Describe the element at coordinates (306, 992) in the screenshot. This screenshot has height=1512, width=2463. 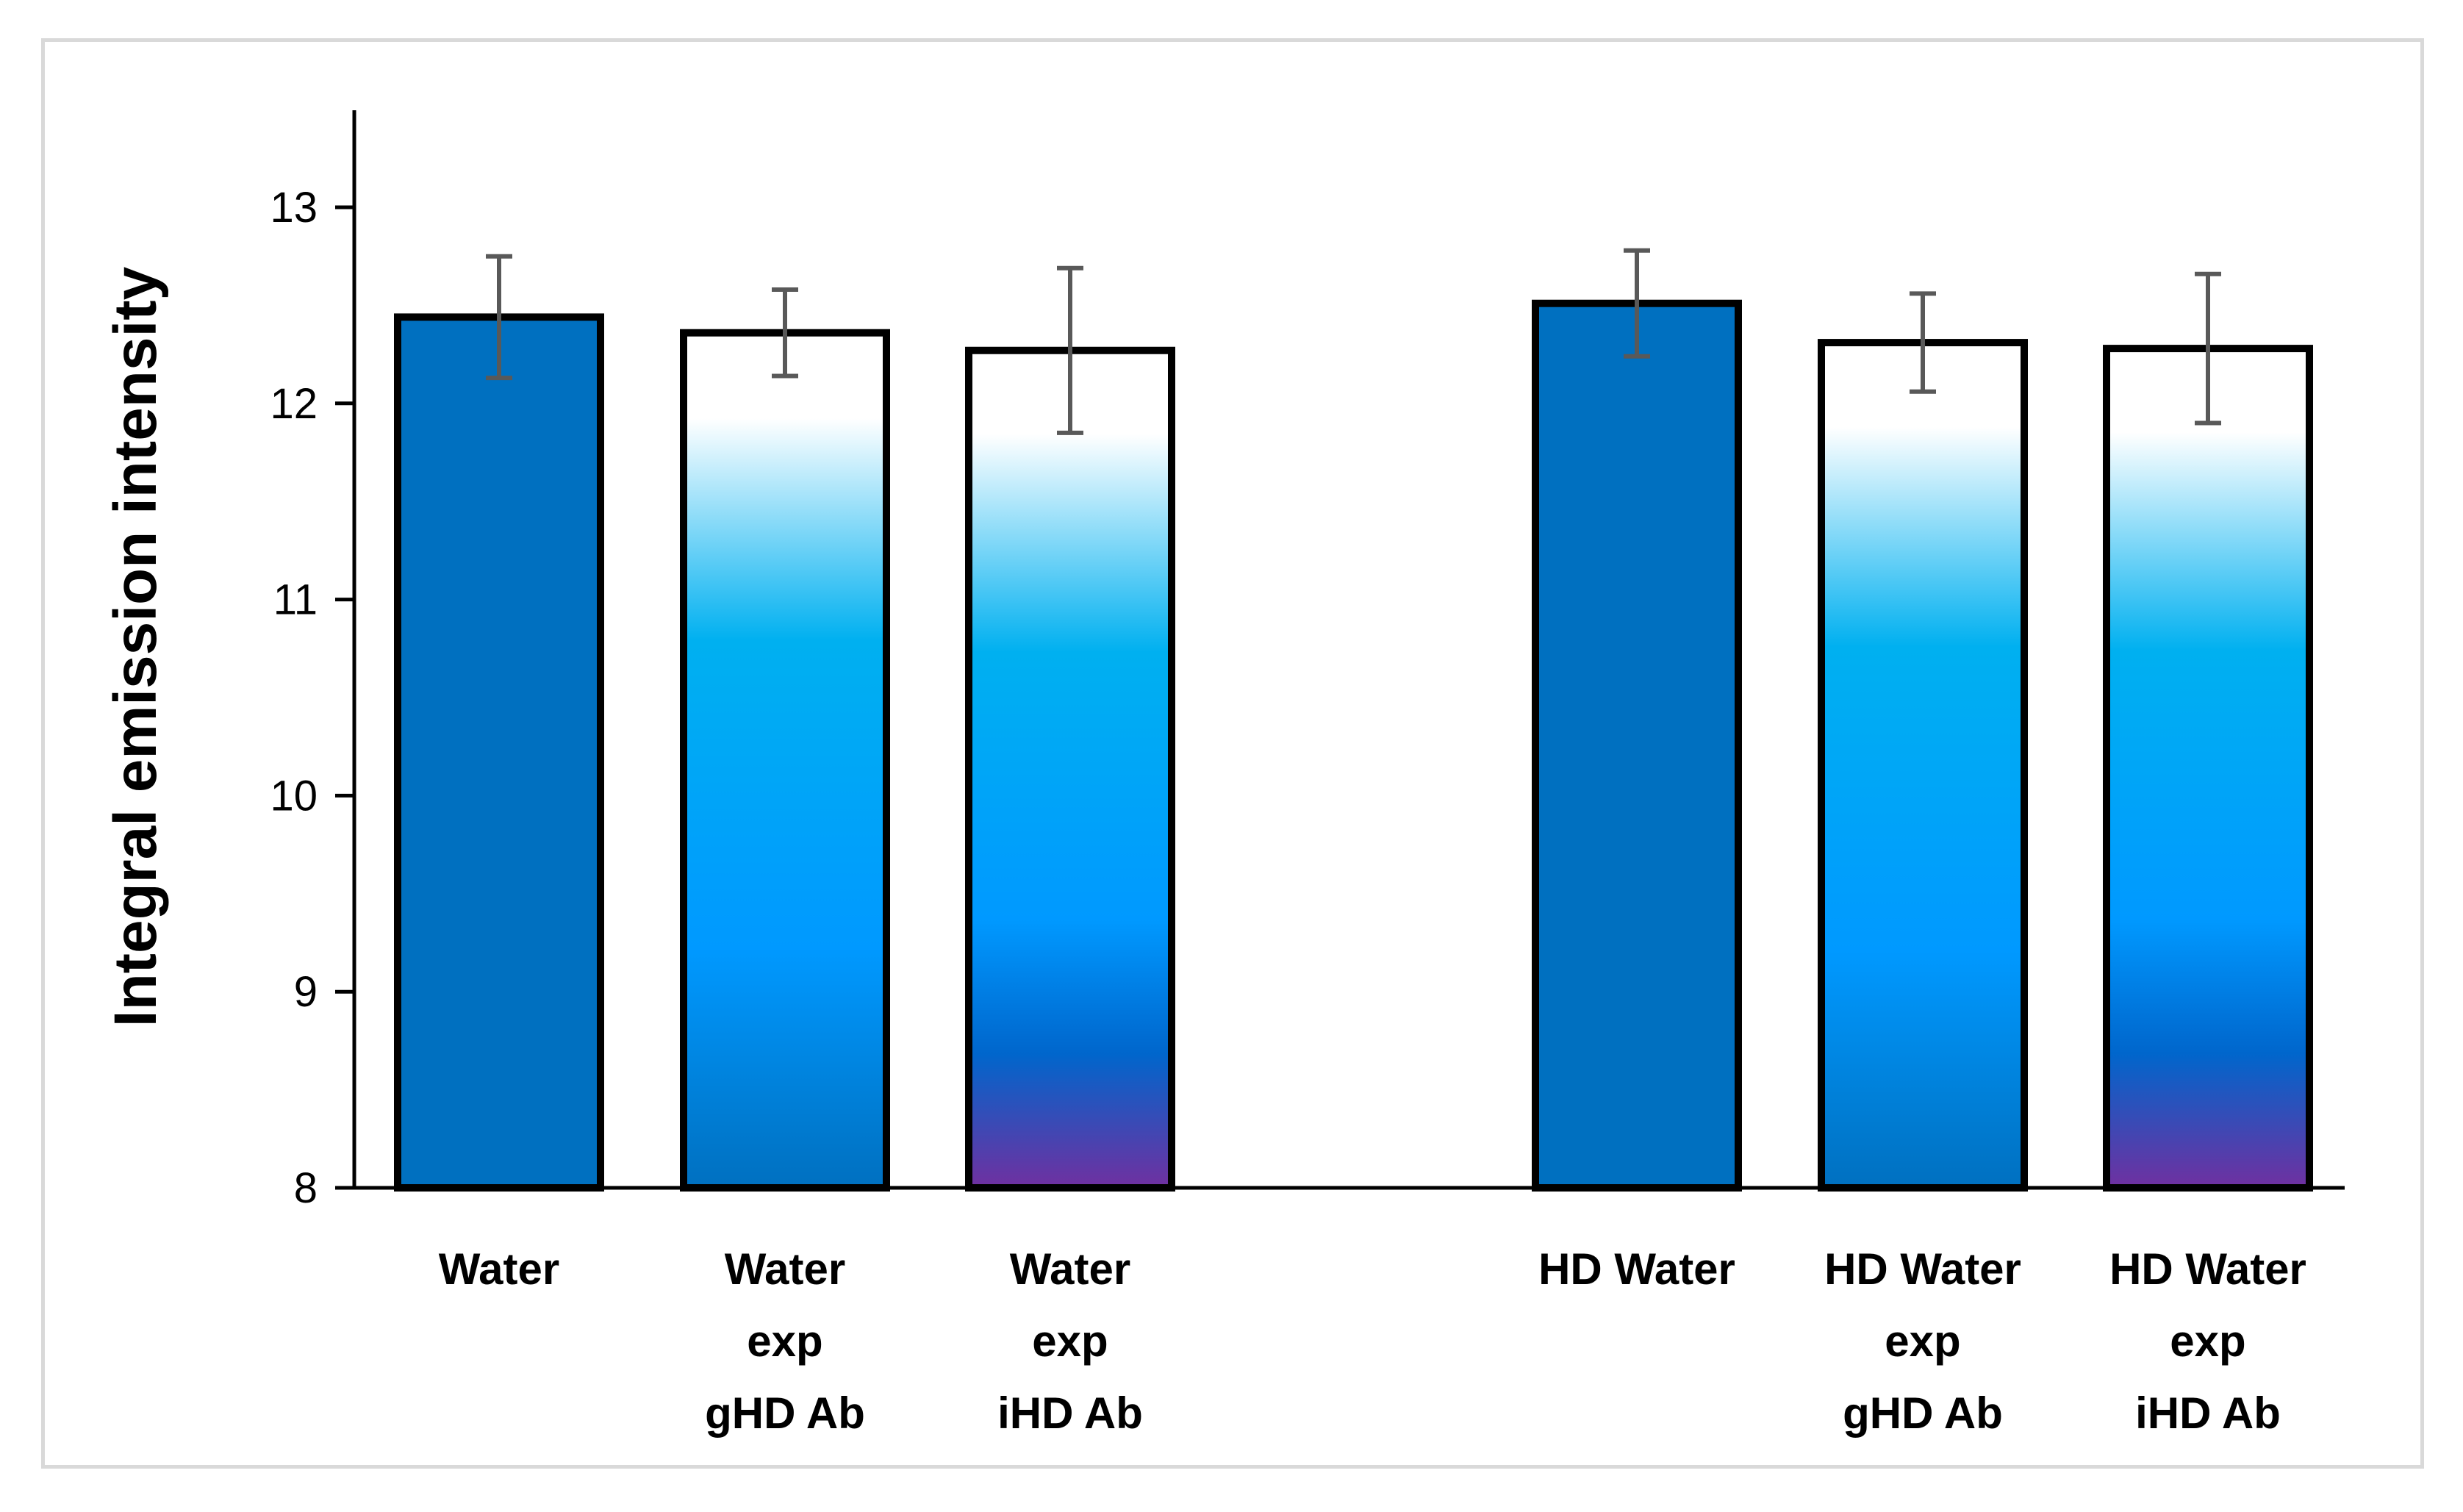
I see `y-tick-label: 9` at that location.